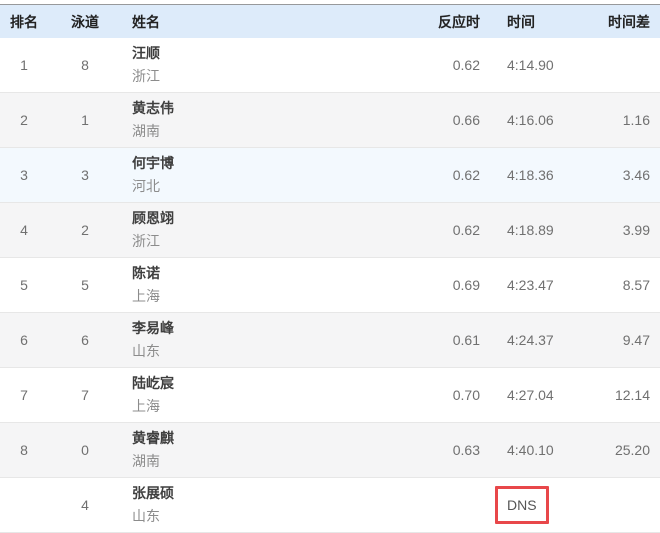 The height and width of the screenshot is (533, 660). I want to click on swimmer-name: 顾恩翊, so click(153, 218).